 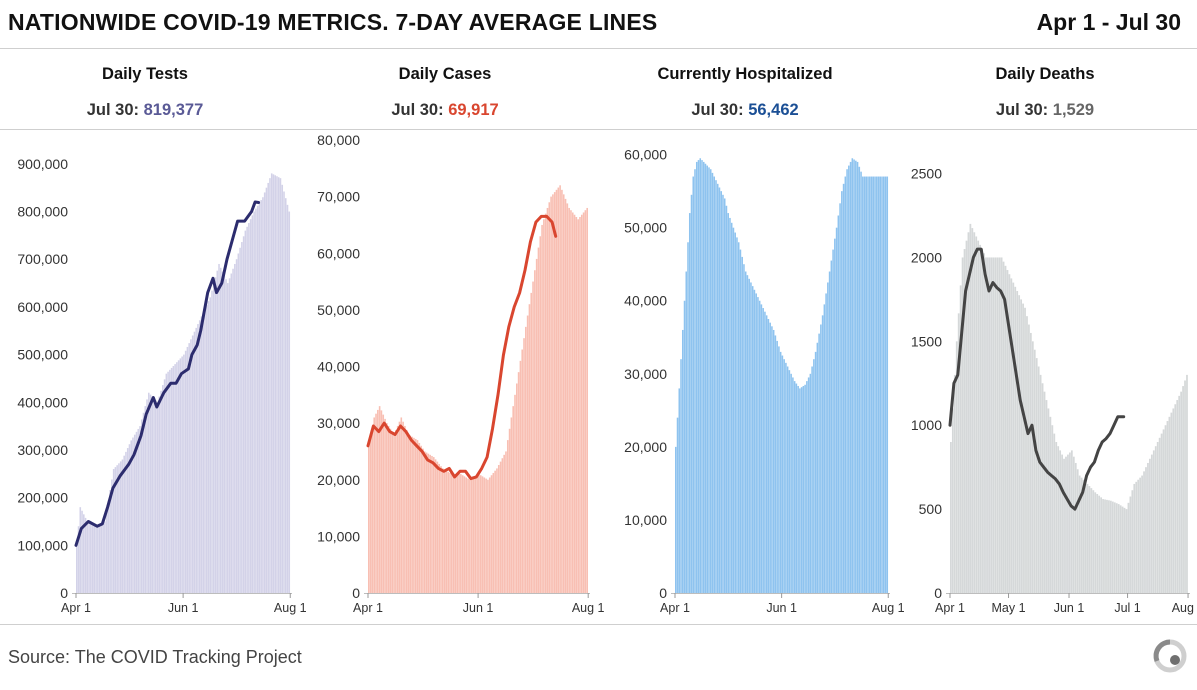 What do you see at coordinates (1170, 656) in the screenshot?
I see `covid-tracking-project-logo-icon` at bounding box center [1170, 656].